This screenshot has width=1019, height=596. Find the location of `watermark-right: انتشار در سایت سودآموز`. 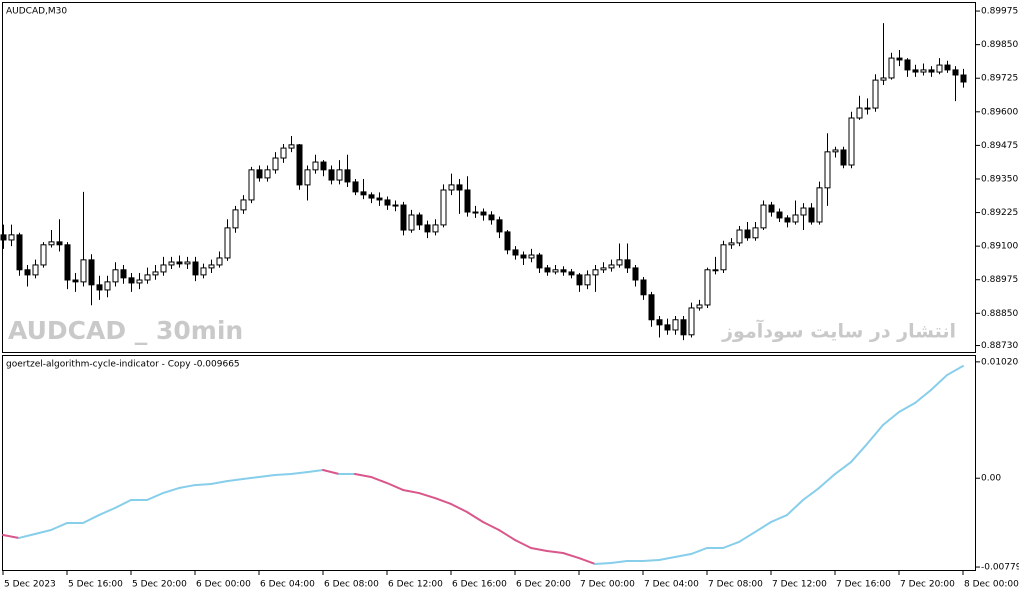

watermark-right: انتشار در سایت سودآموز is located at coordinates (838, 331).